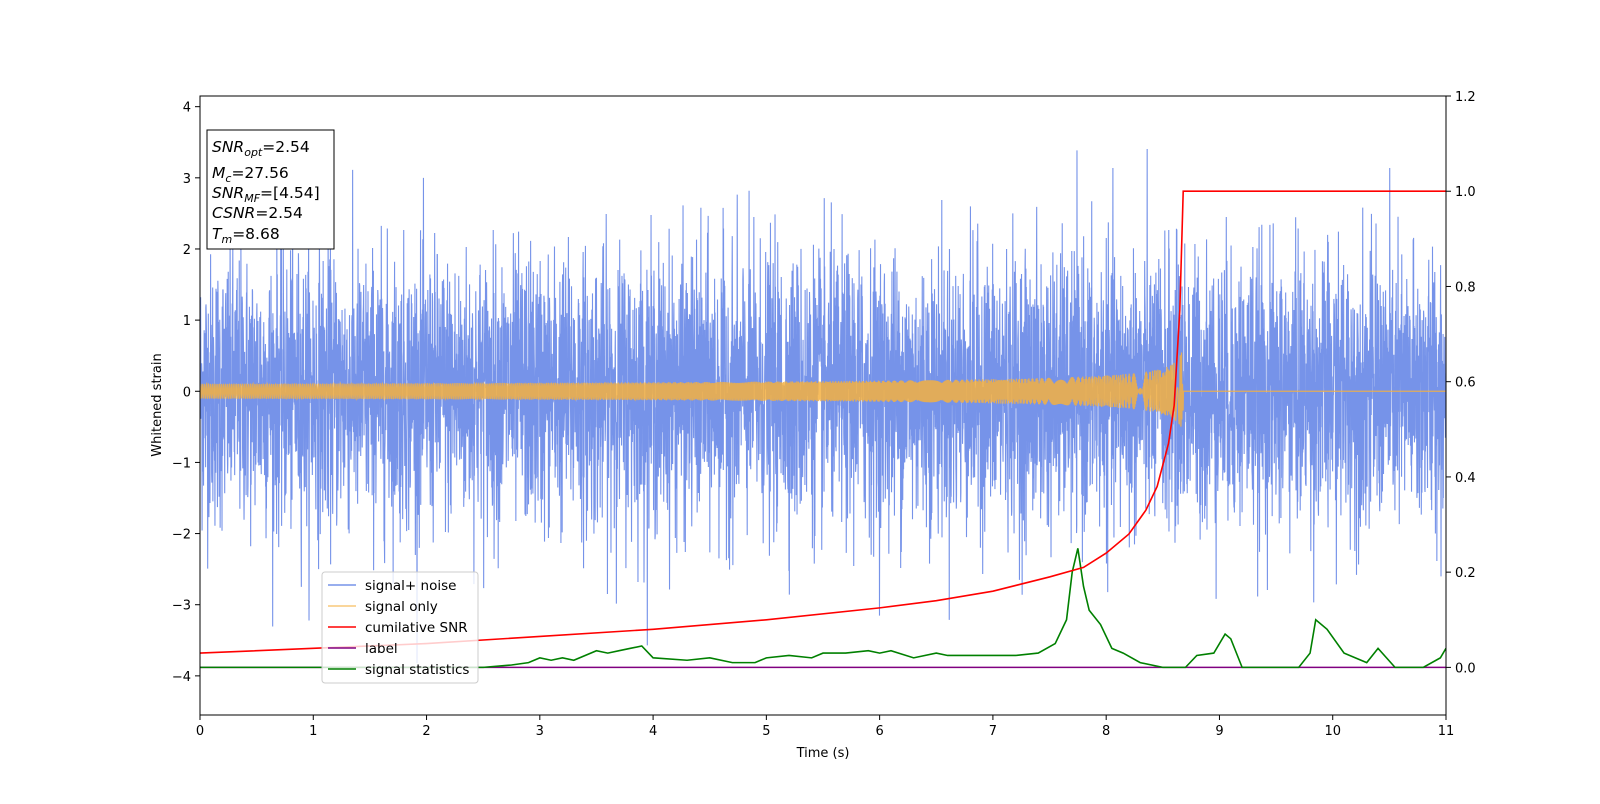 The width and height of the screenshot is (1600, 804). What do you see at coordinates (1465, 383) in the screenshot?
I see `right-tick-label-0.6: 0.6` at bounding box center [1465, 383].